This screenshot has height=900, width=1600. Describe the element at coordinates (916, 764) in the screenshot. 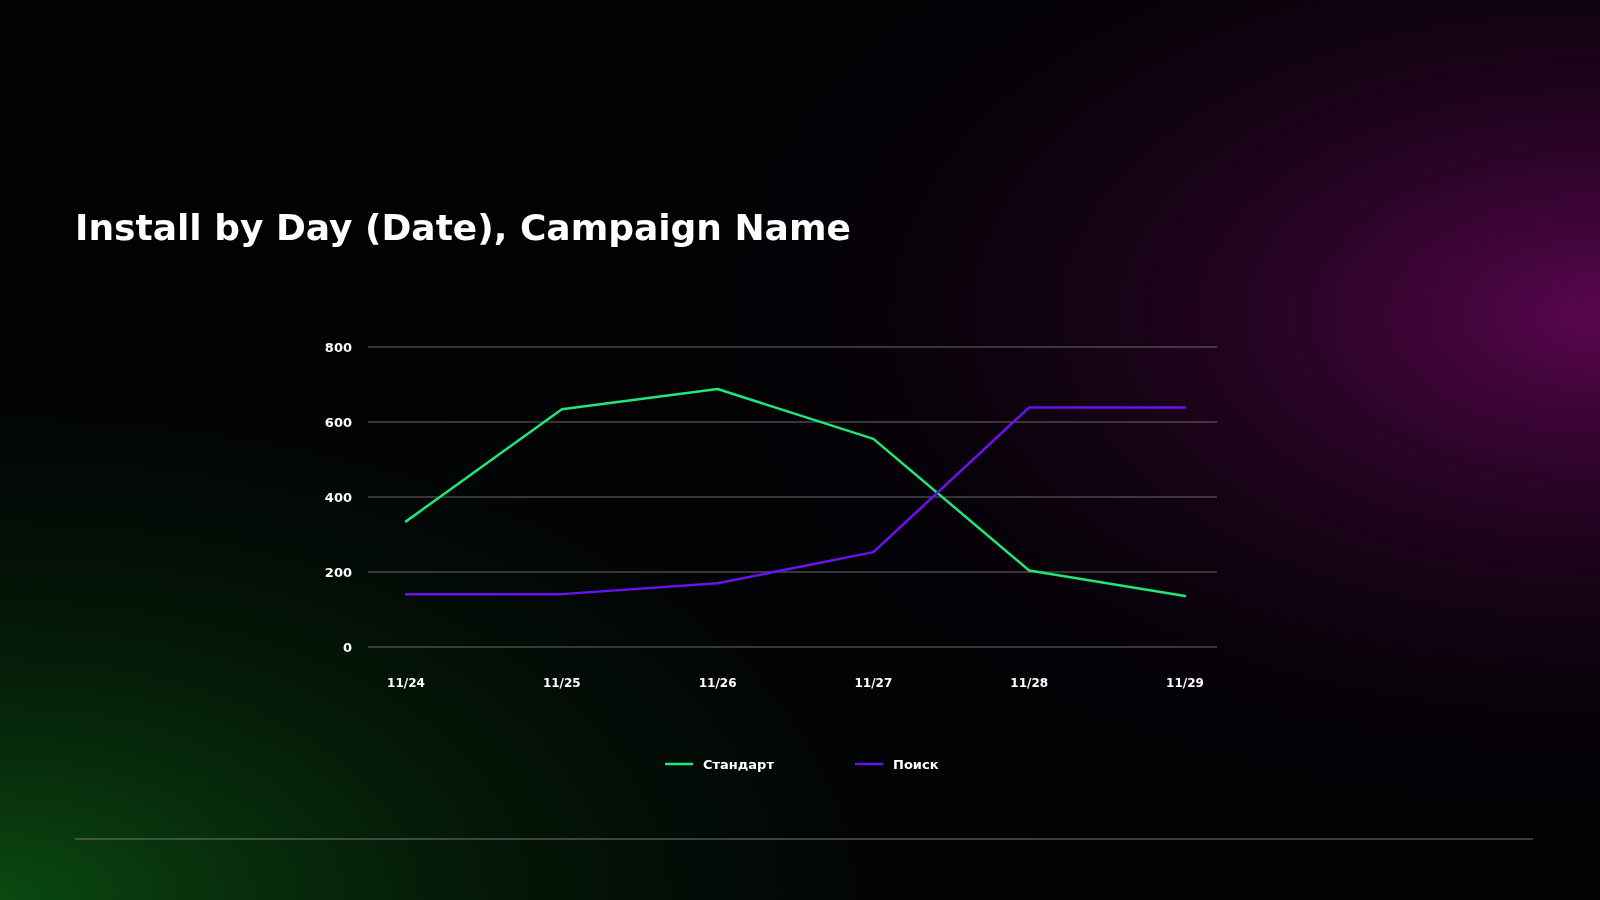

I see `legend-label: Поиск` at that location.